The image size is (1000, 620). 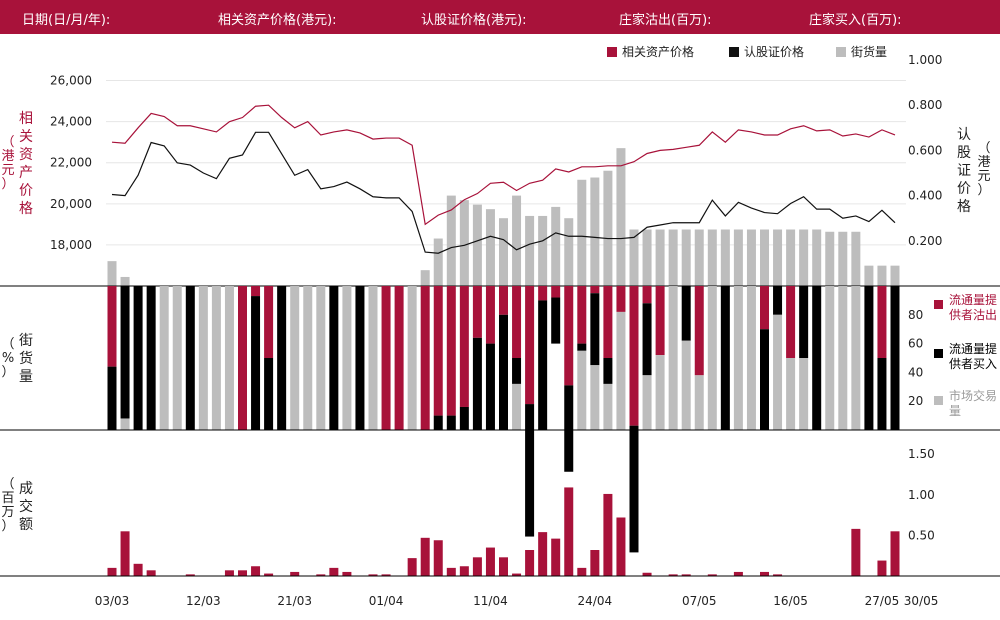 I want to click on y-tick-label-right: 1.000, so click(x=925, y=60).